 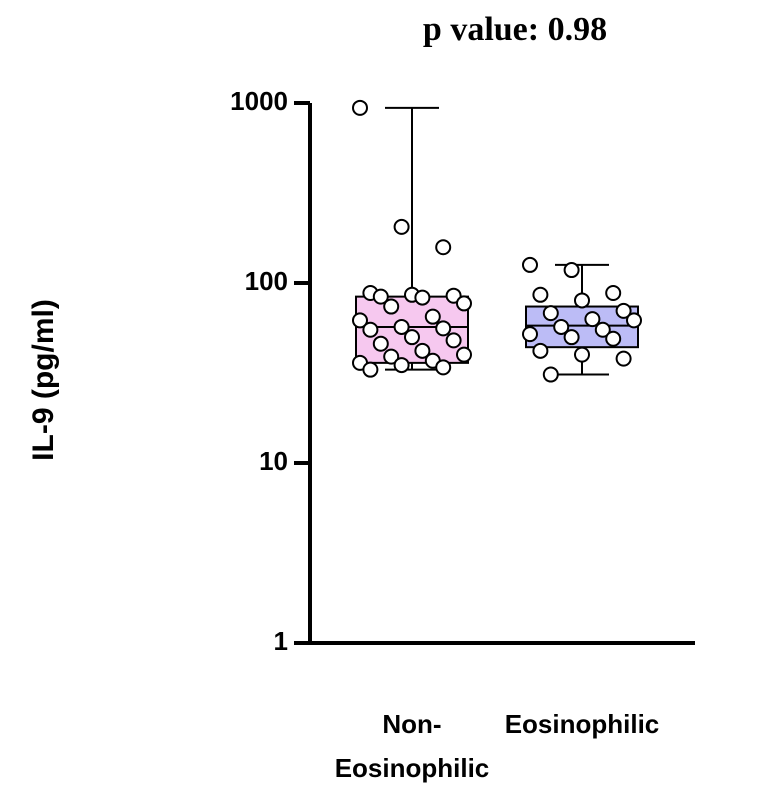 What do you see at coordinates (281, 641) in the screenshot?
I see `y-tick-label: 1` at bounding box center [281, 641].